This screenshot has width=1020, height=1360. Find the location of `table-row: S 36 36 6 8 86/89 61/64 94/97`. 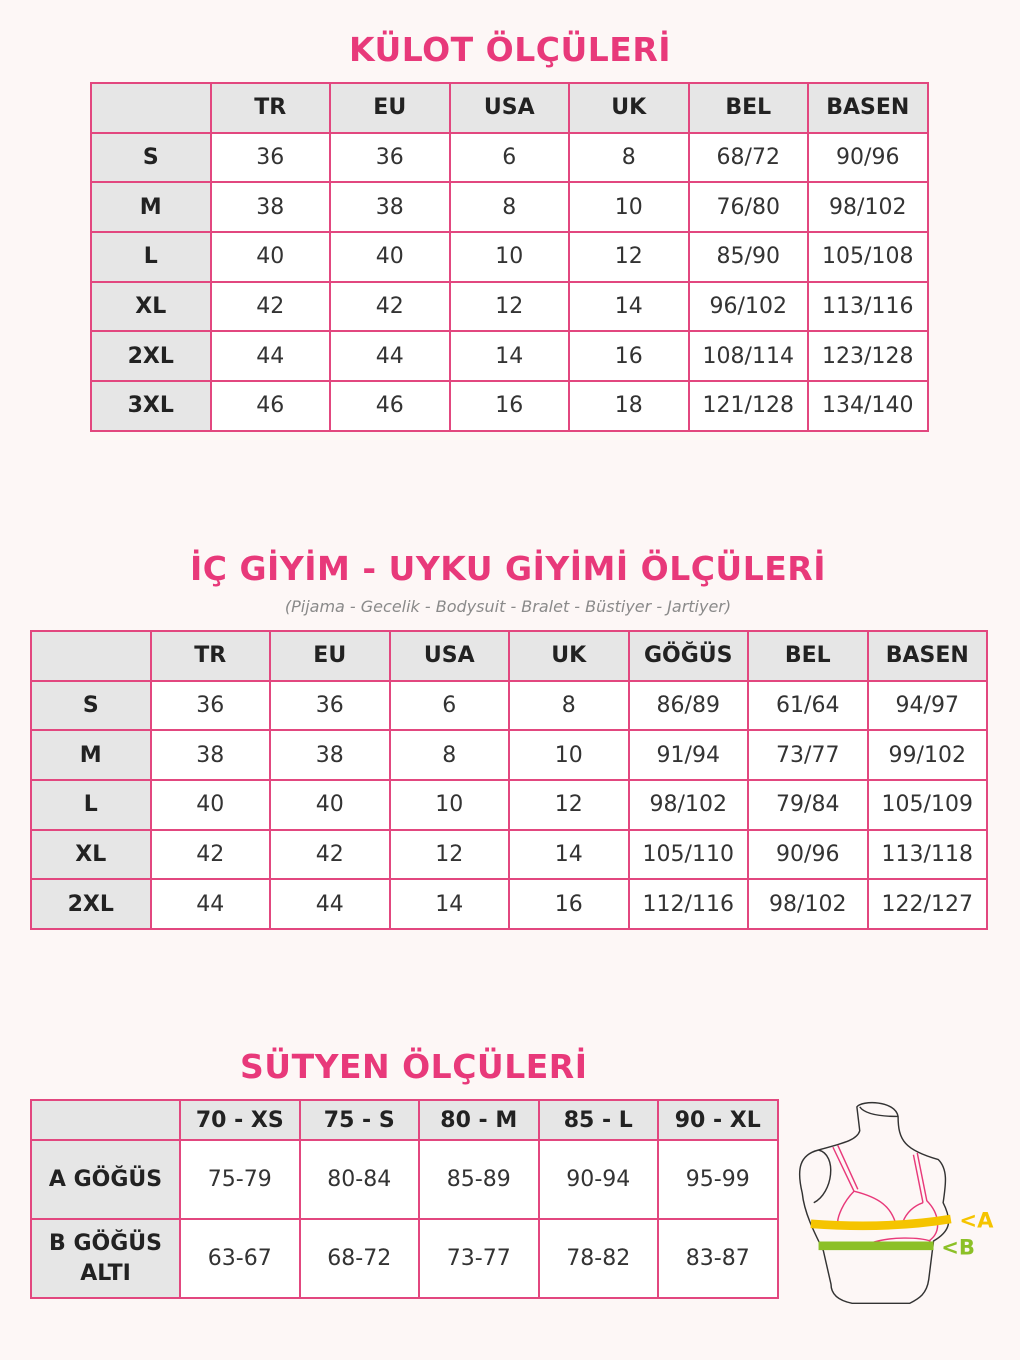

table-row: S 36 36 6 8 86/89 61/64 94/97 is located at coordinates (509, 705).